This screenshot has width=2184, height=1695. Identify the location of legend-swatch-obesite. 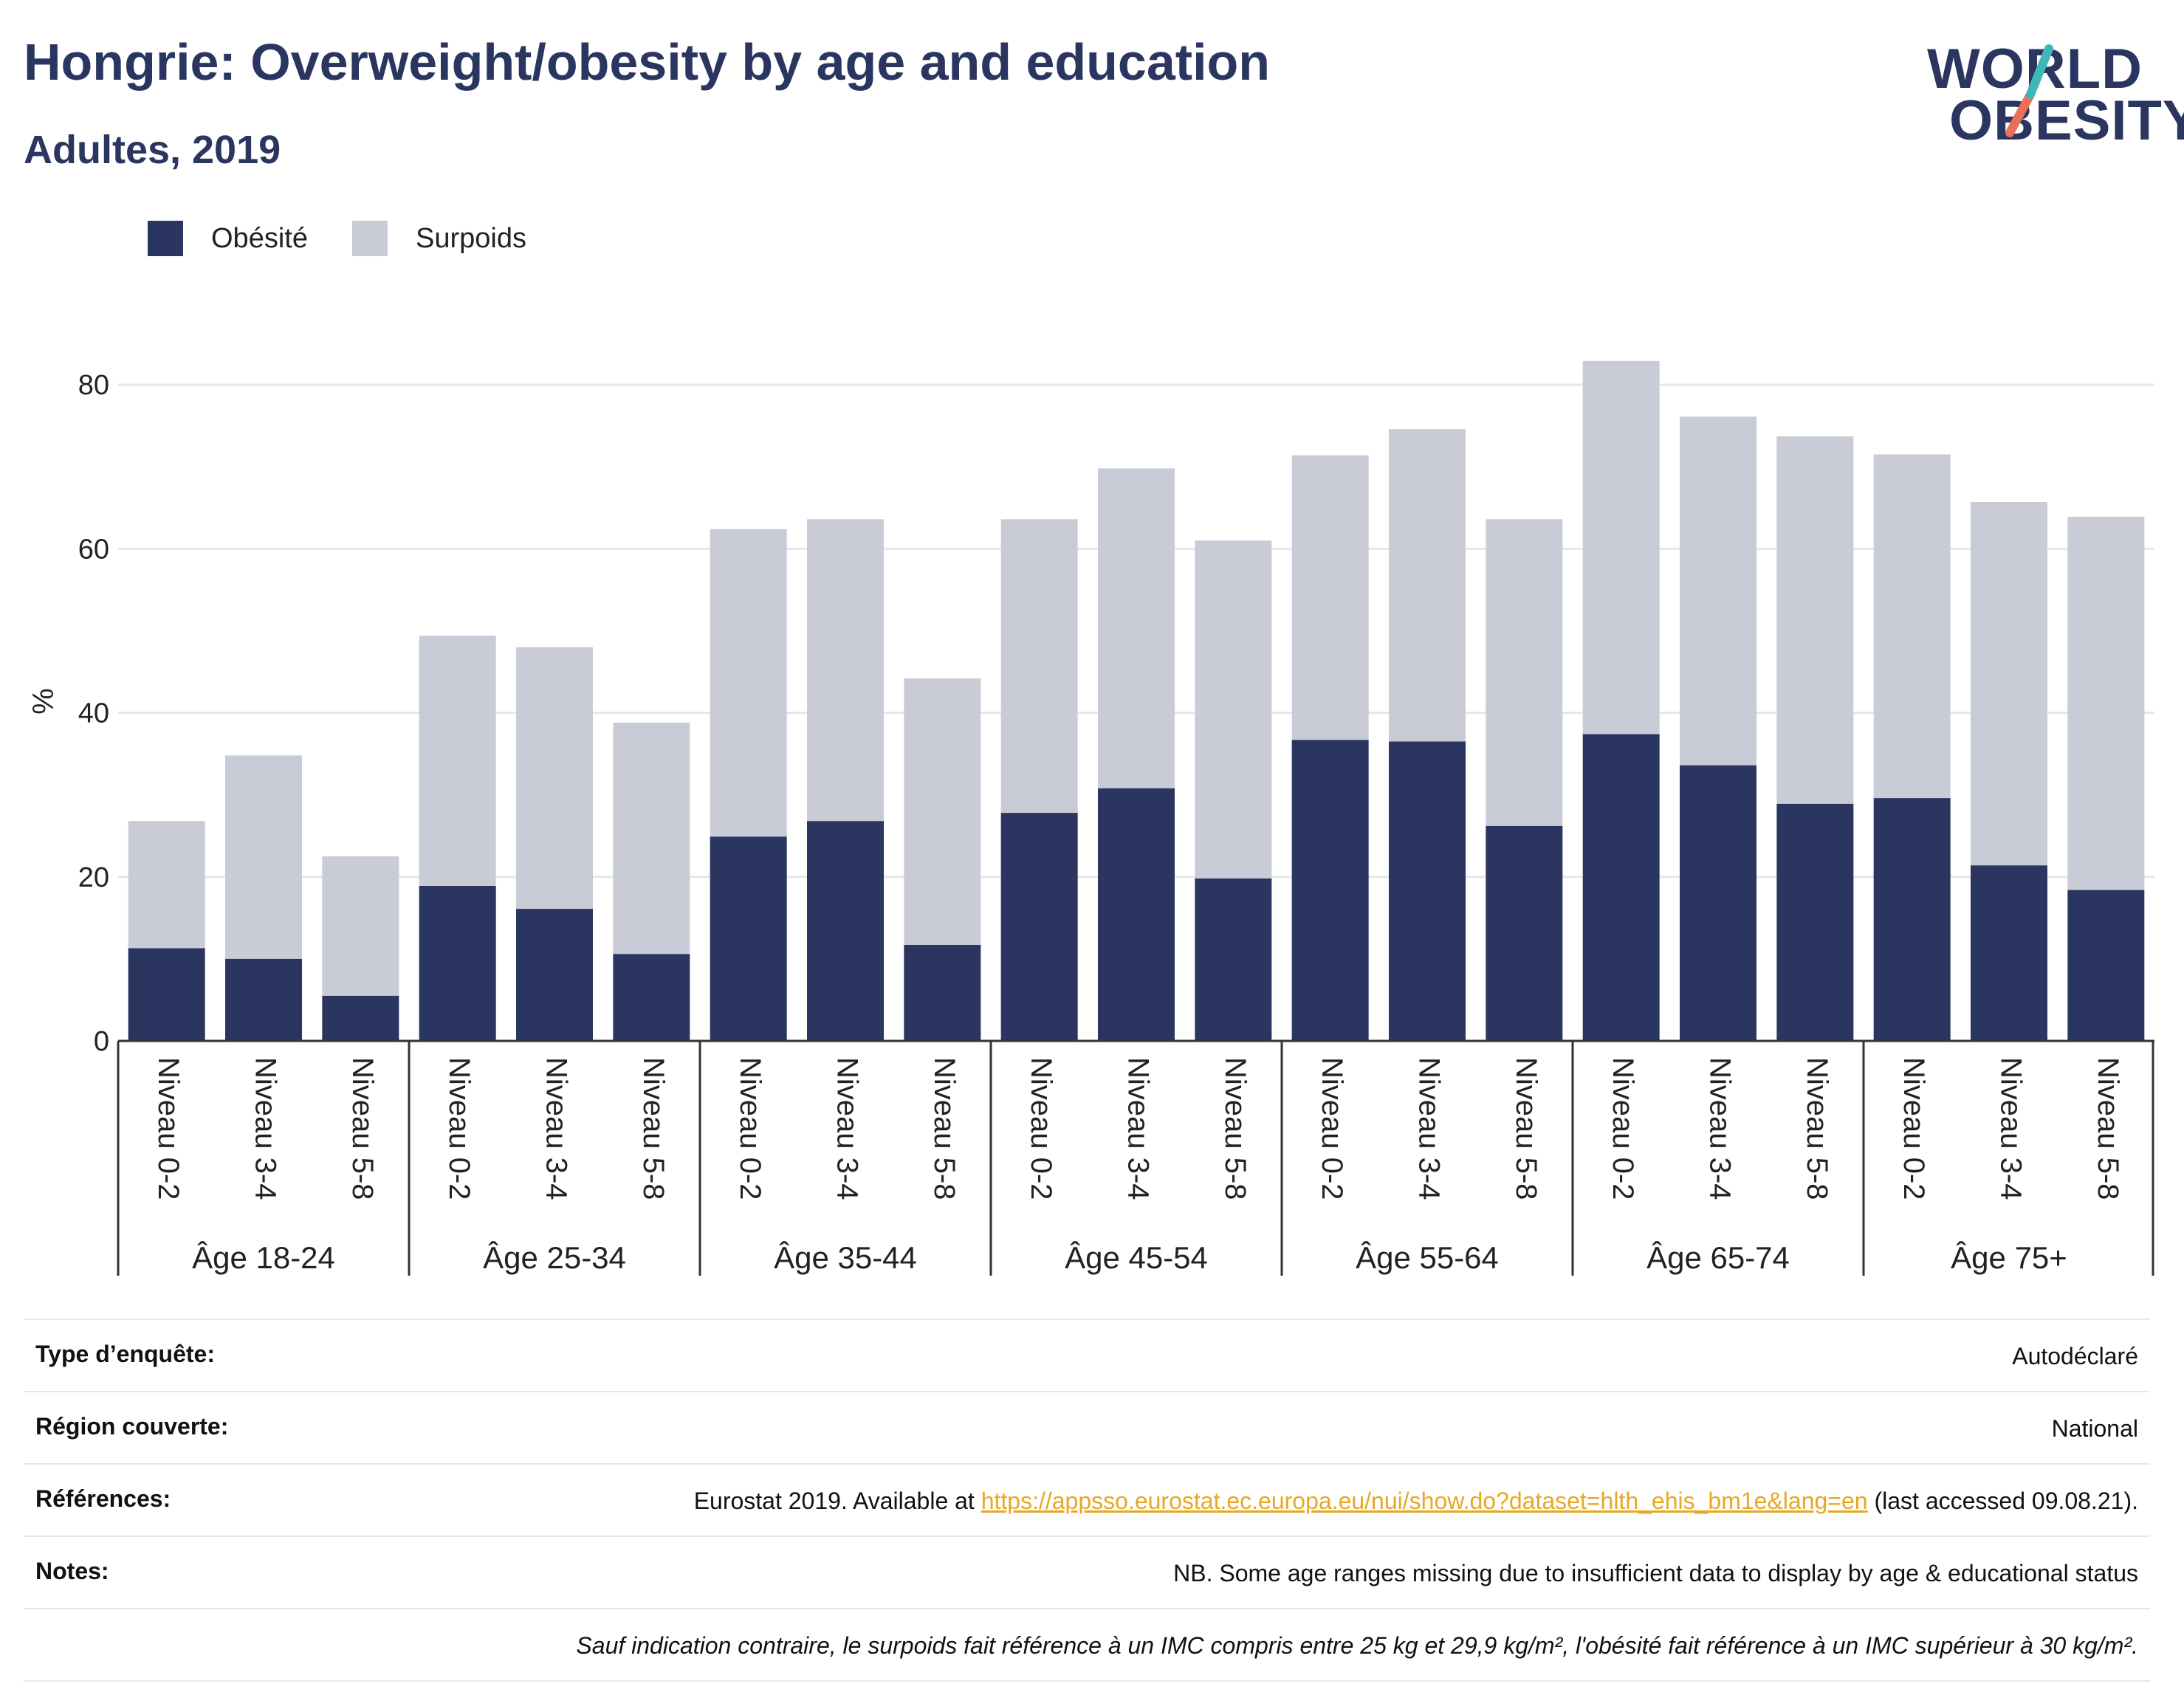
(165, 238).